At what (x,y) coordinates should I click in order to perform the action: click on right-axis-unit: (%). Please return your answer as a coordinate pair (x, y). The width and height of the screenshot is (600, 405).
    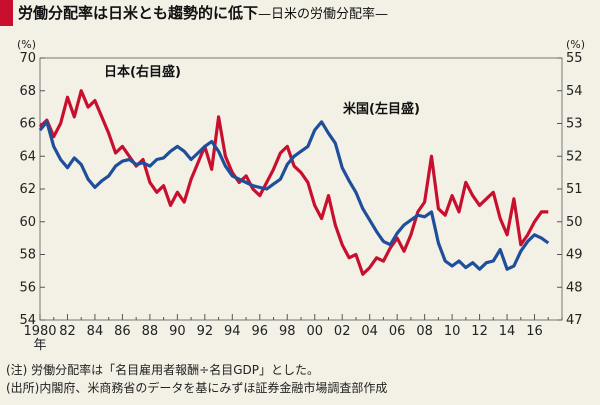
    Looking at the image, I should click on (575, 44).